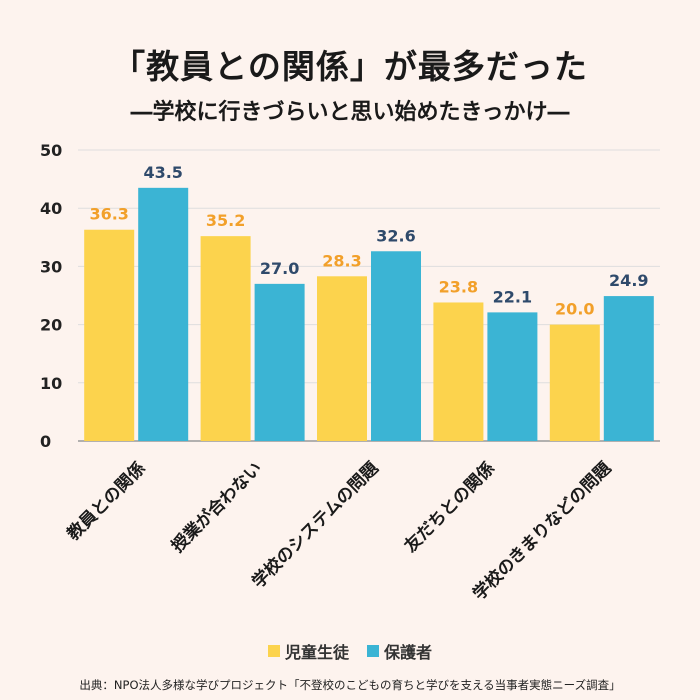 The height and width of the screenshot is (700, 700). I want to click on data-label-students: 23.8, so click(458, 286).